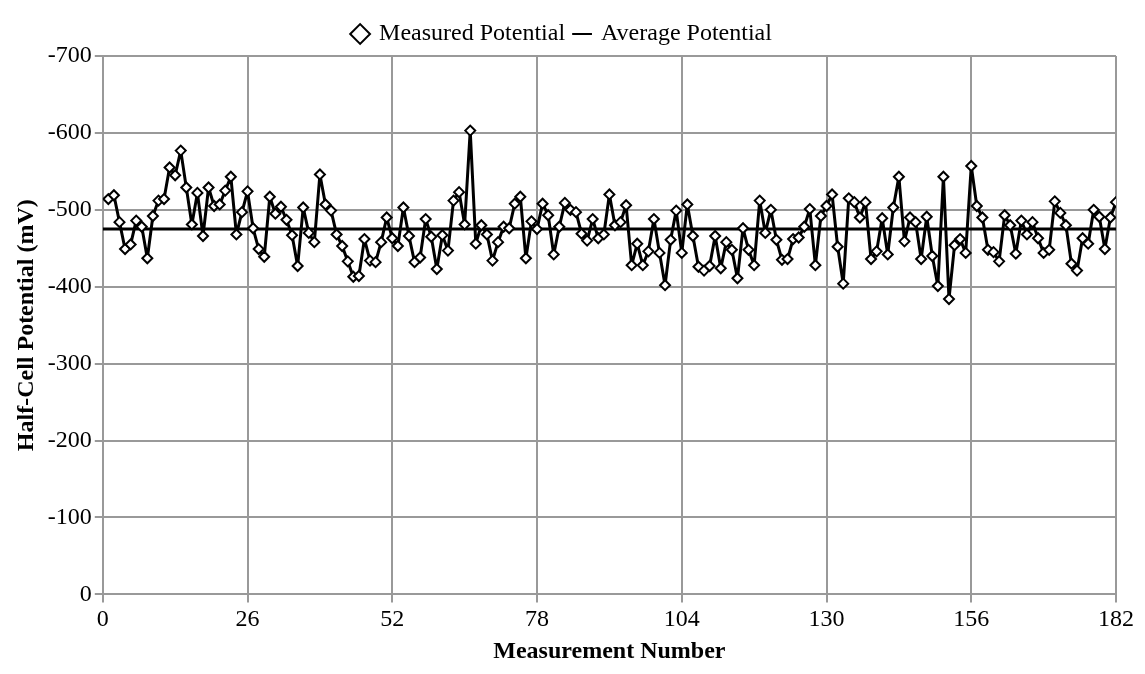  I want to click on y-tick-label: -100, so click(69, 515).